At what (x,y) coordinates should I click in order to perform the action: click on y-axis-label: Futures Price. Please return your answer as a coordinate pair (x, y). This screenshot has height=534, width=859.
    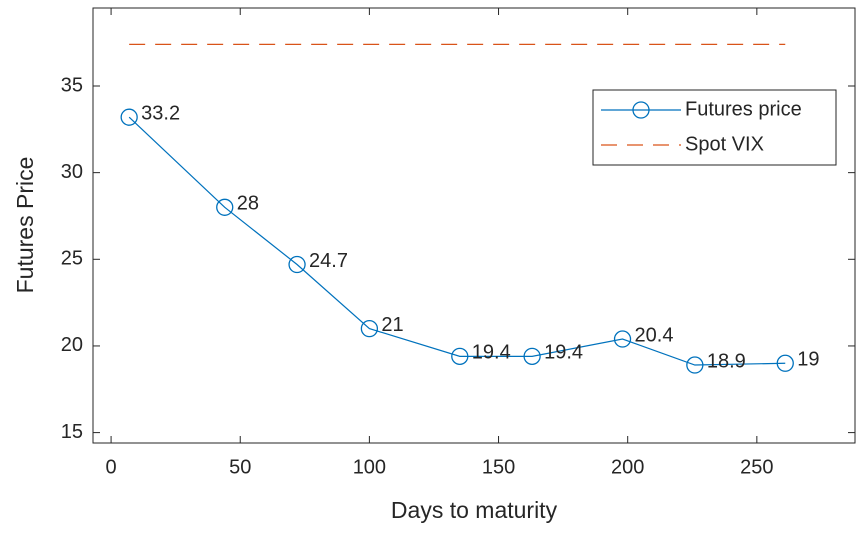
    Looking at the image, I should click on (25, 225).